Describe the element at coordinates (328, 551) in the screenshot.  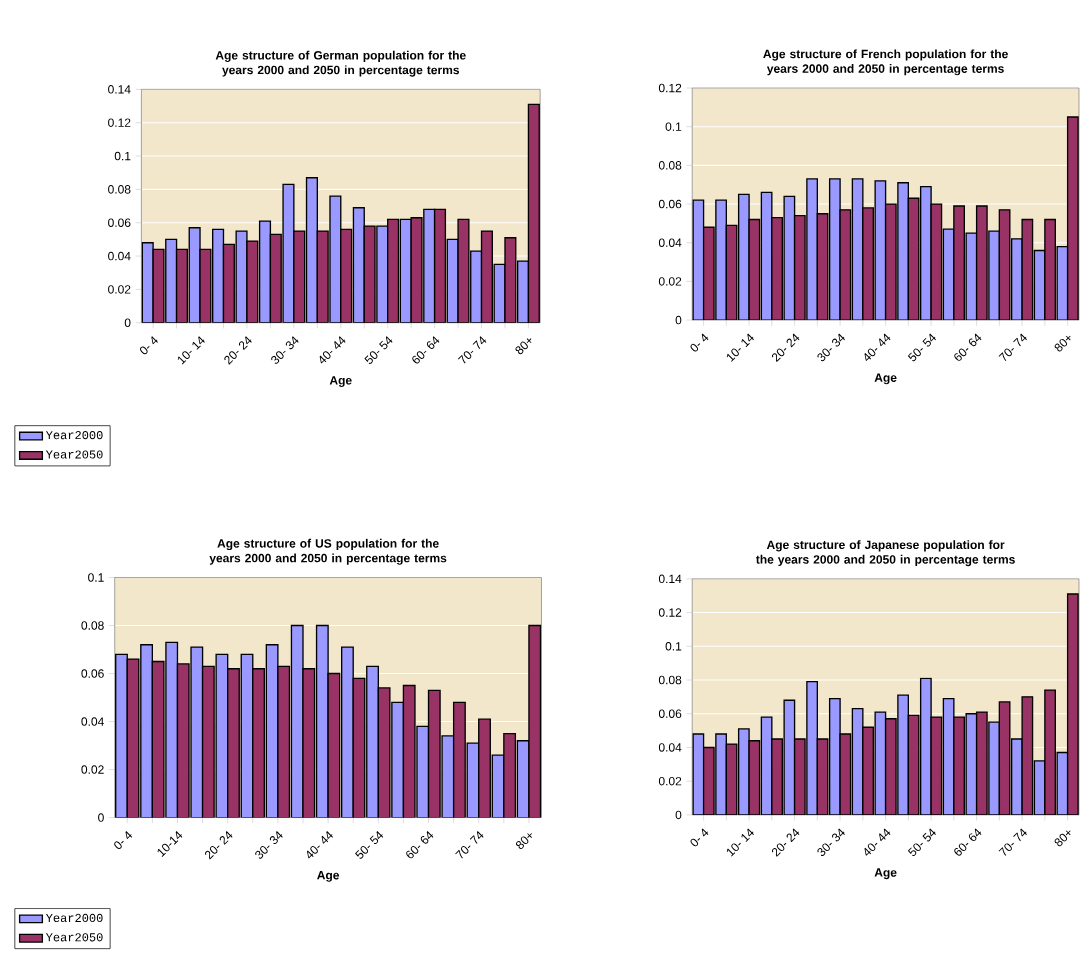
I see `chart-title: Age structure of US population for the years 2000 and 2050 in percentage terms` at that location.